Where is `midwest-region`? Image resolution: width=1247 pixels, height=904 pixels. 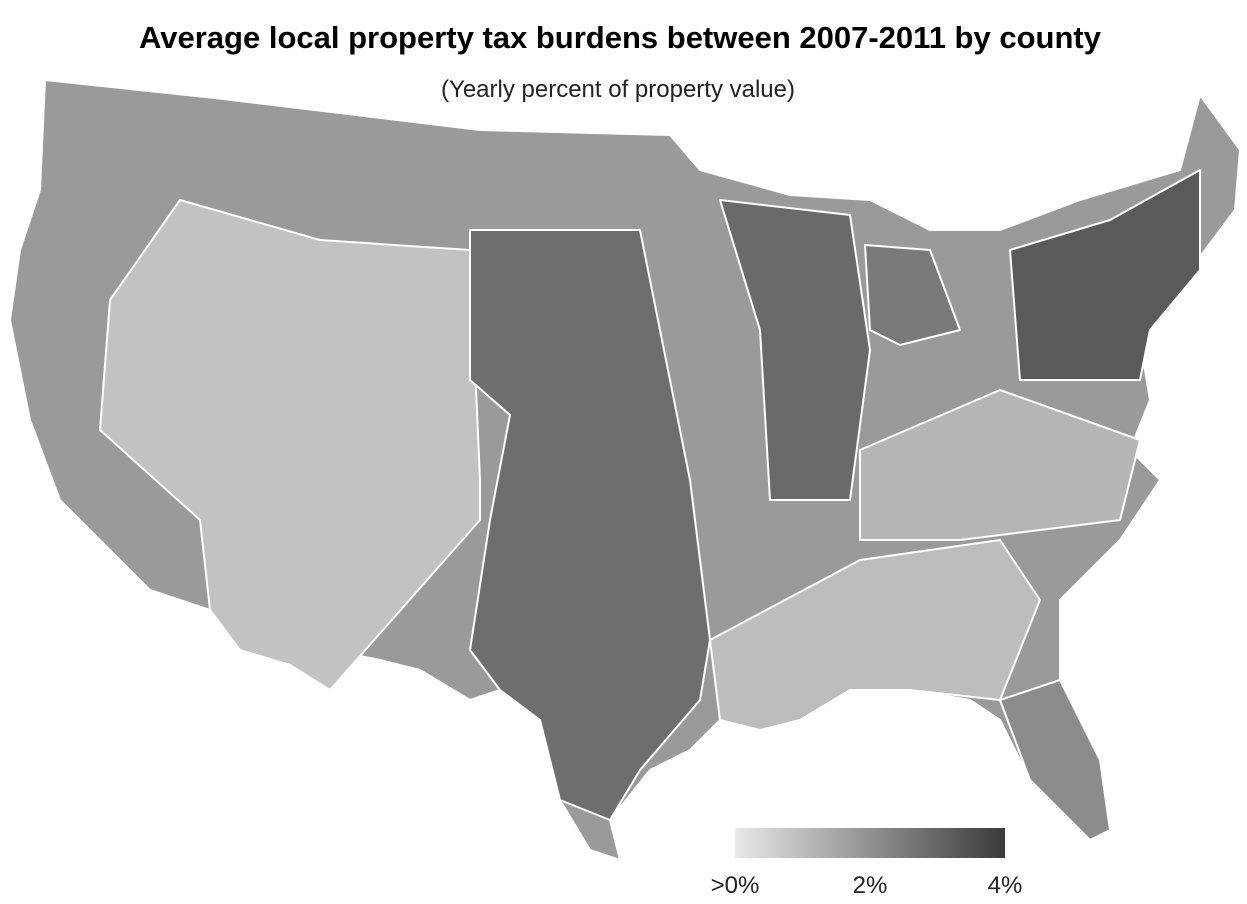 midwest-region is located at coordinates (795, 350).